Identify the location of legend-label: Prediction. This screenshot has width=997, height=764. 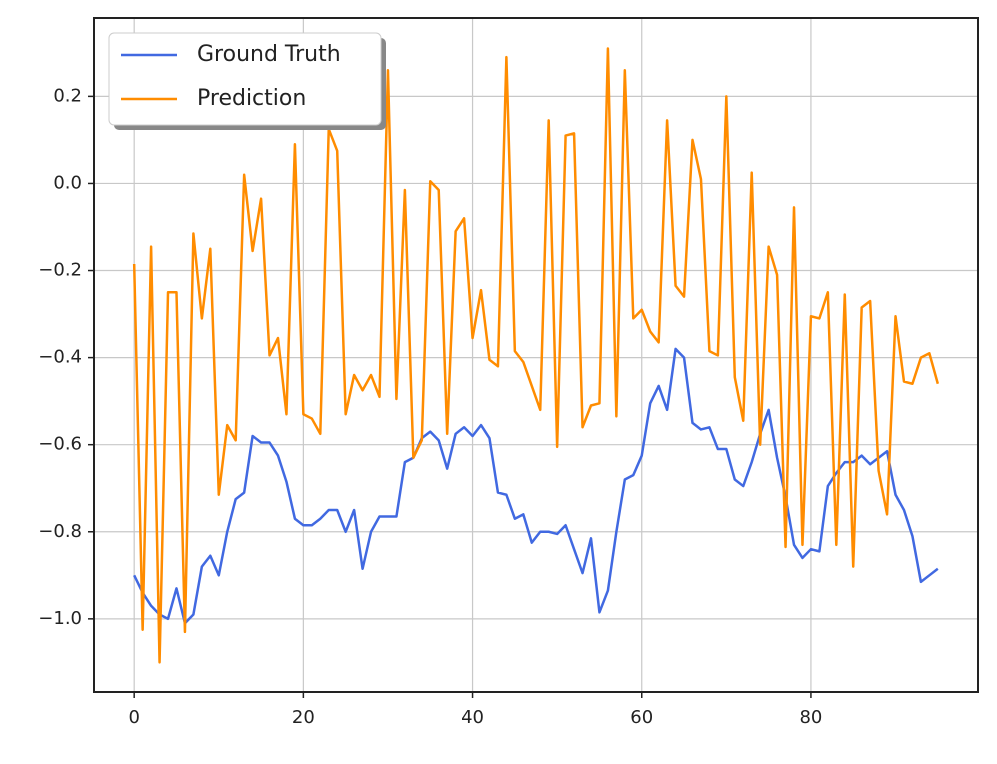
(251, 98).